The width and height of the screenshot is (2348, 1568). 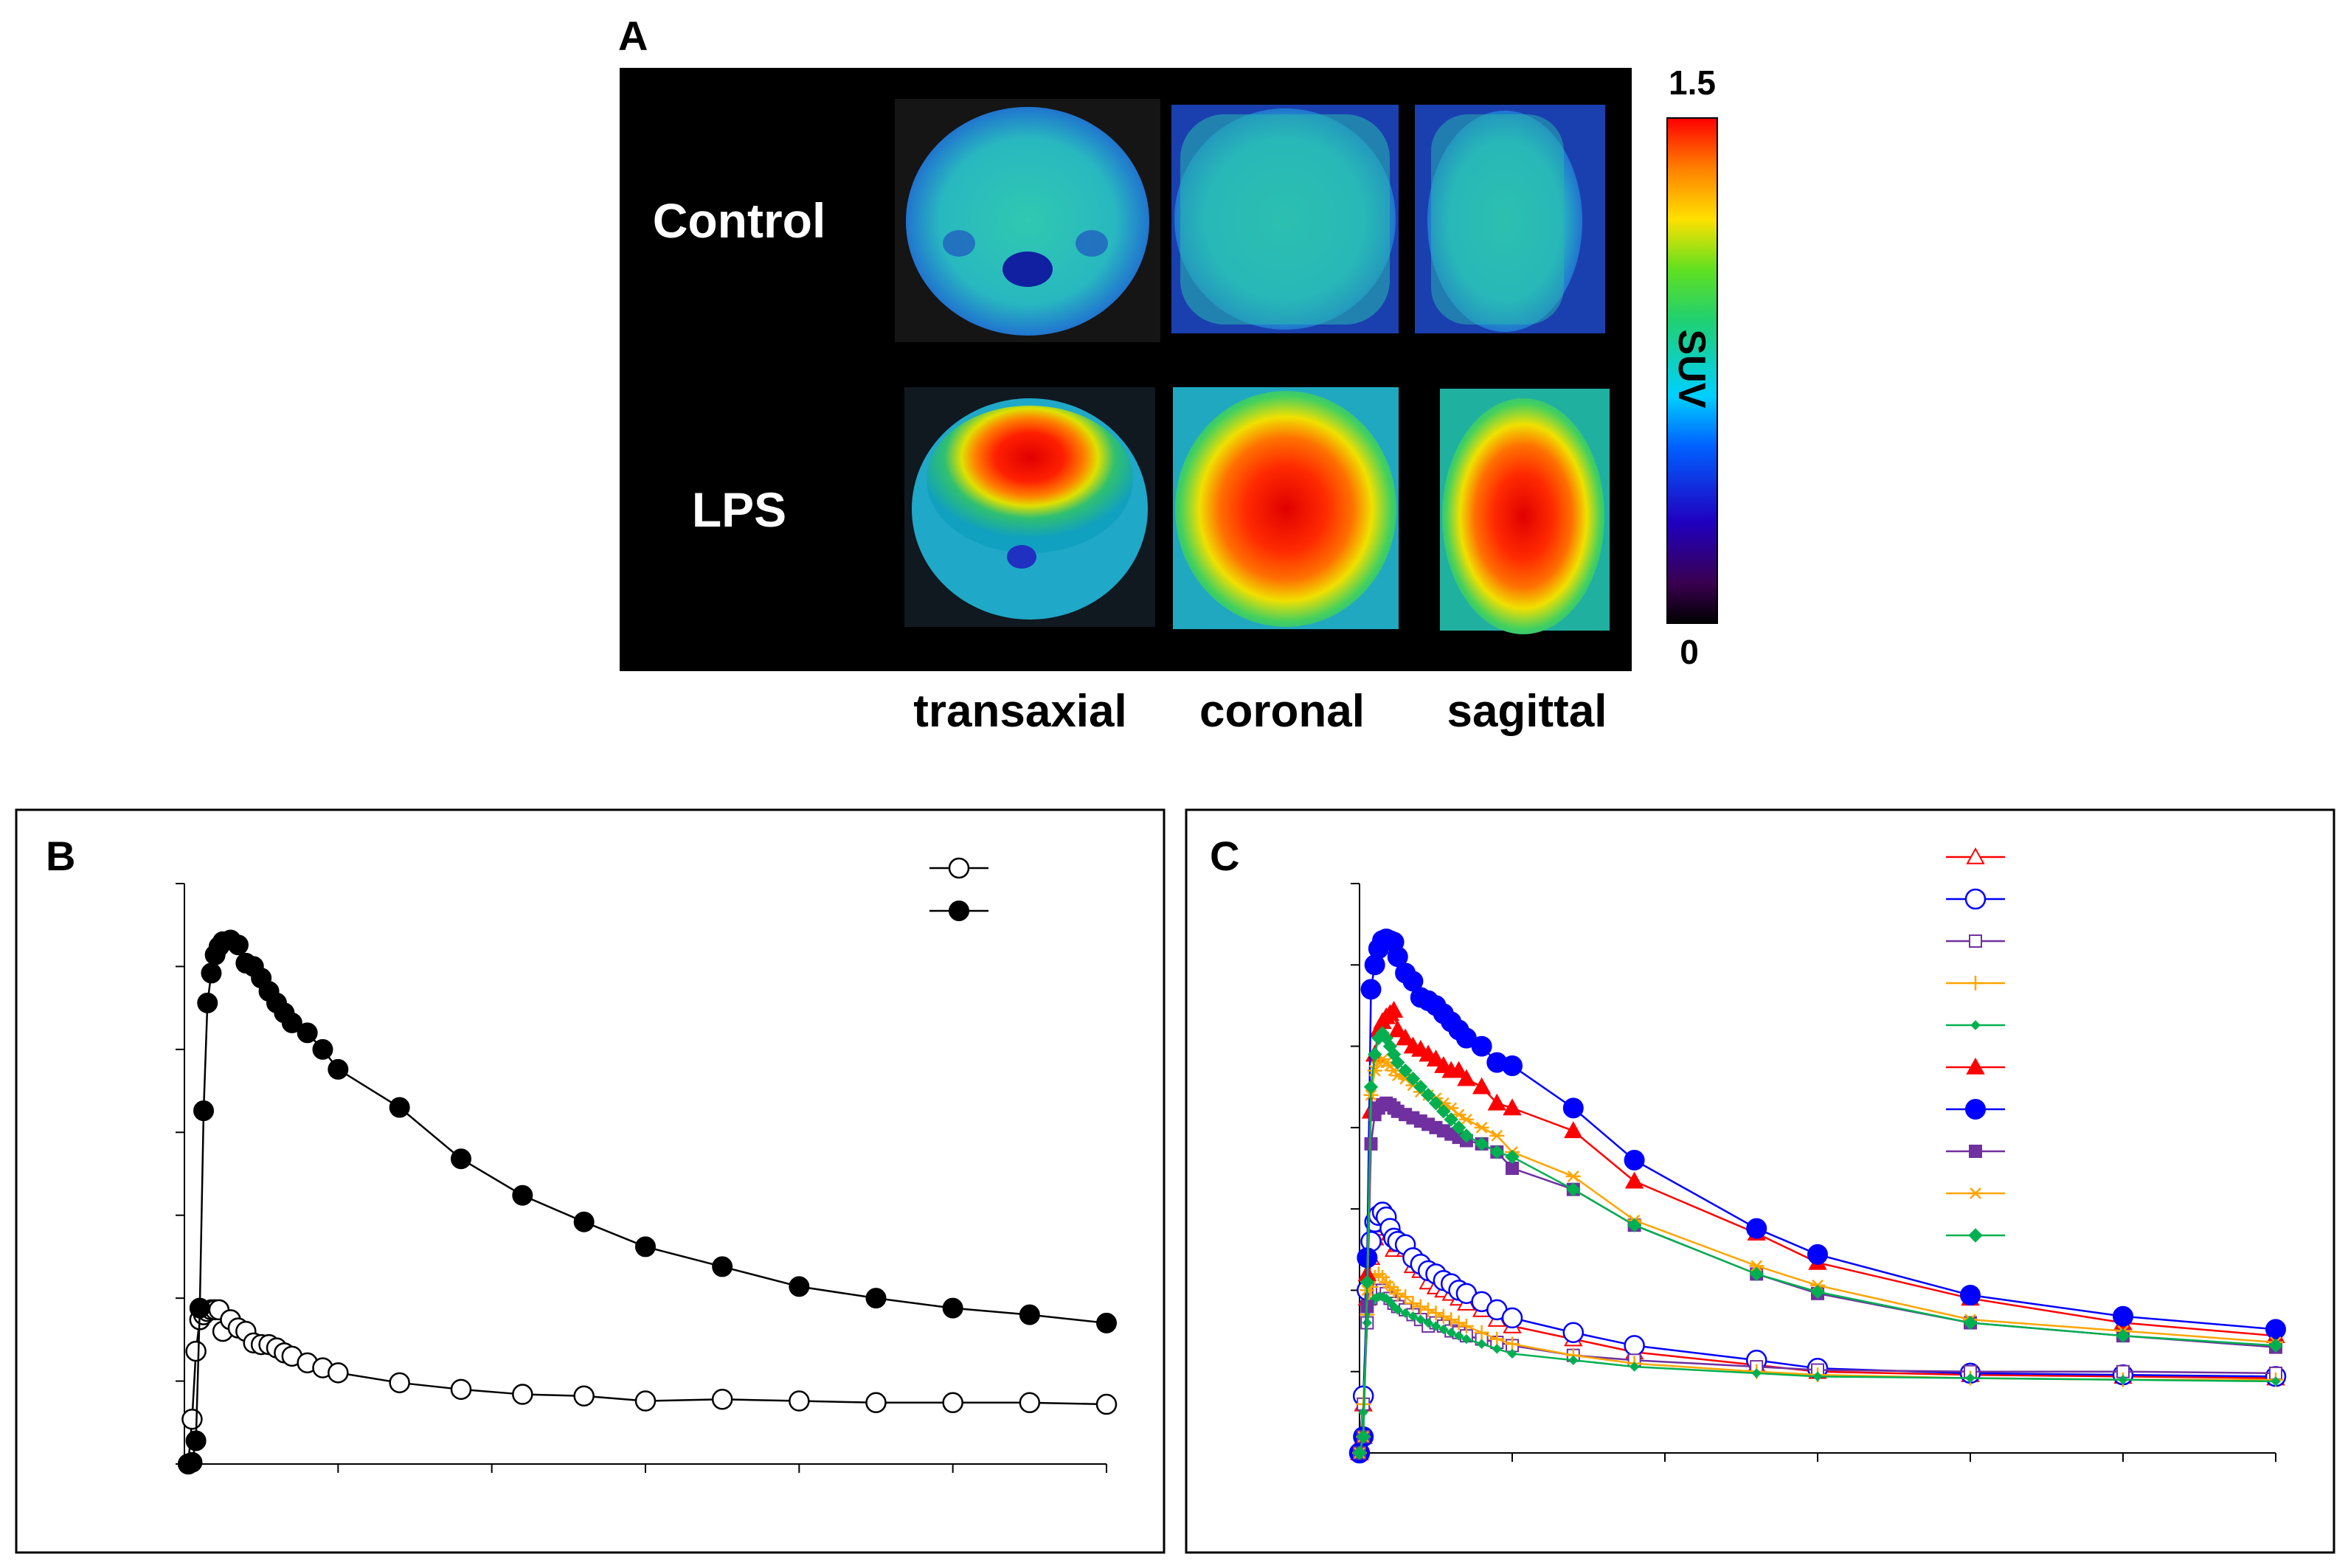 I want to click on lps-transaxial-image, so click(x=1029, y=507).